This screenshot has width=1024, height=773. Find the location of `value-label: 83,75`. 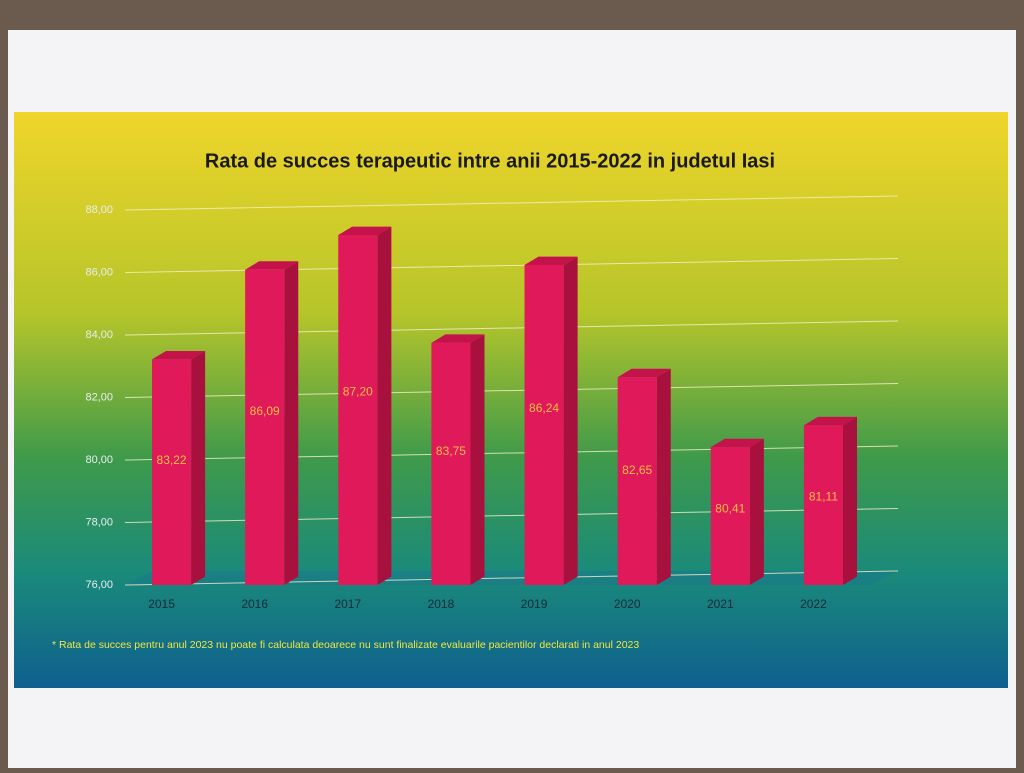

value-label: 83,75 is located at coordinates (451, 451).